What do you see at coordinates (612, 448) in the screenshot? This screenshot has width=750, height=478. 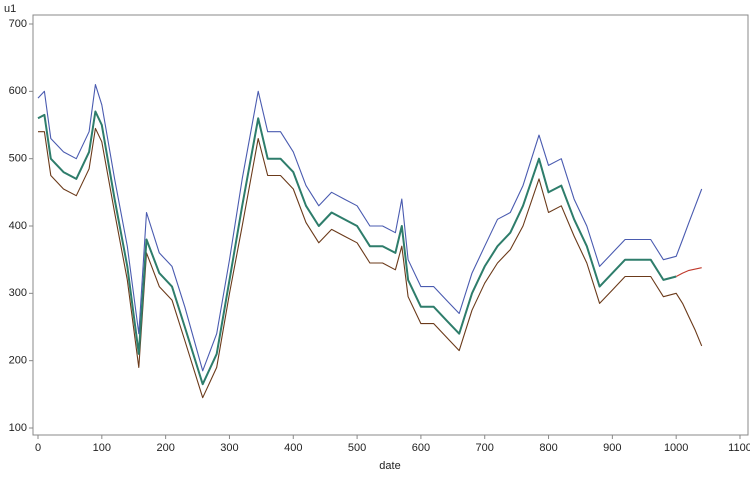 I see `x-tick-label: 900` at bounding box center [612, 448].